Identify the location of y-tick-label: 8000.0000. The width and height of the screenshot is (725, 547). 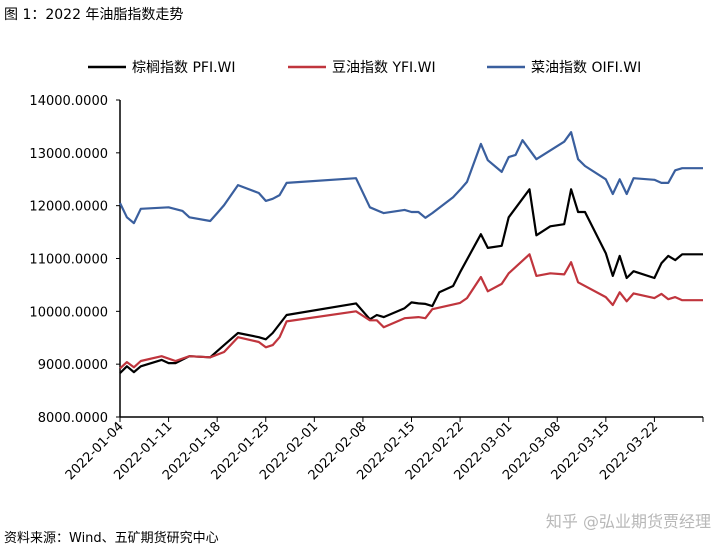
(73, 418).